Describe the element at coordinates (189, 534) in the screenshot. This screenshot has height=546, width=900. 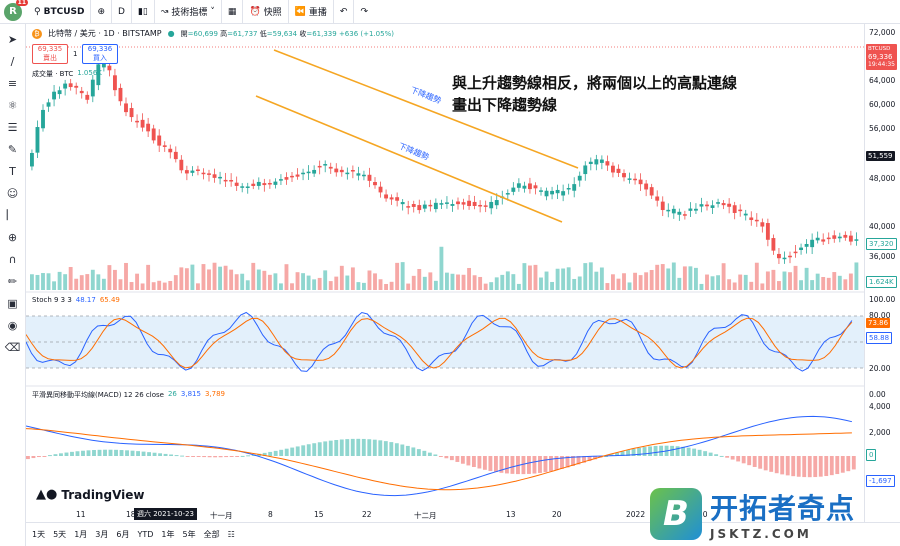
I see `range-5y: 5年` at that location.